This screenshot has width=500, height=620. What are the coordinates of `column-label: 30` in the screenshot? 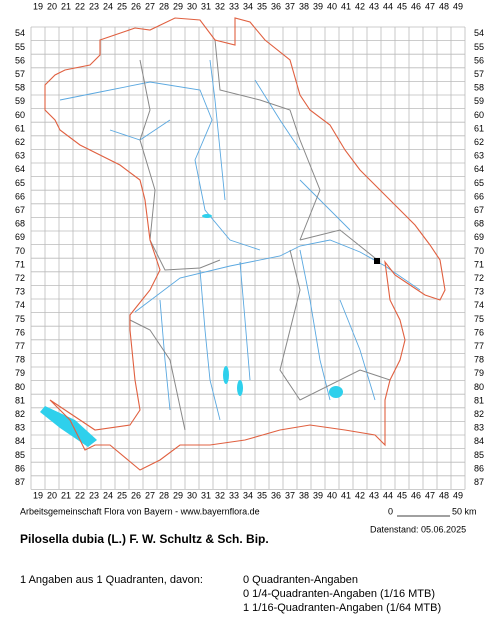 It's located at (192, 495).